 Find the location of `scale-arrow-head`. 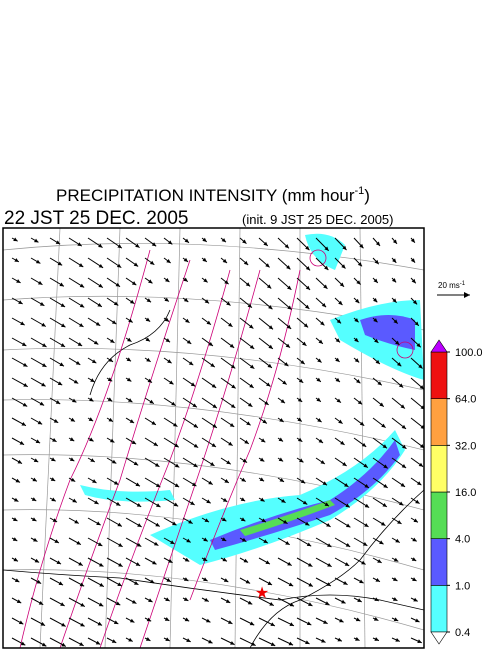

scale-arrow-head is located at coordinates (467, 295).